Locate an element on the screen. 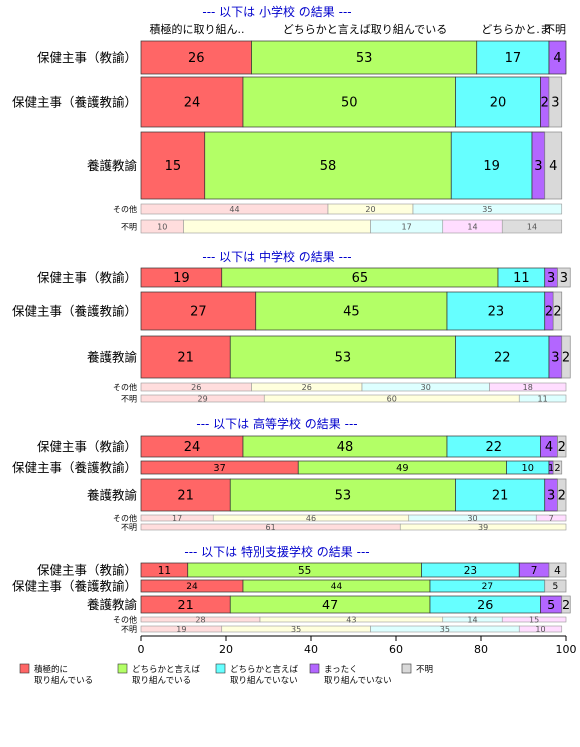 Image resolution: width=580 pixels, height=747 pixels. data-label: 10 is located at coordinates (528, 468).